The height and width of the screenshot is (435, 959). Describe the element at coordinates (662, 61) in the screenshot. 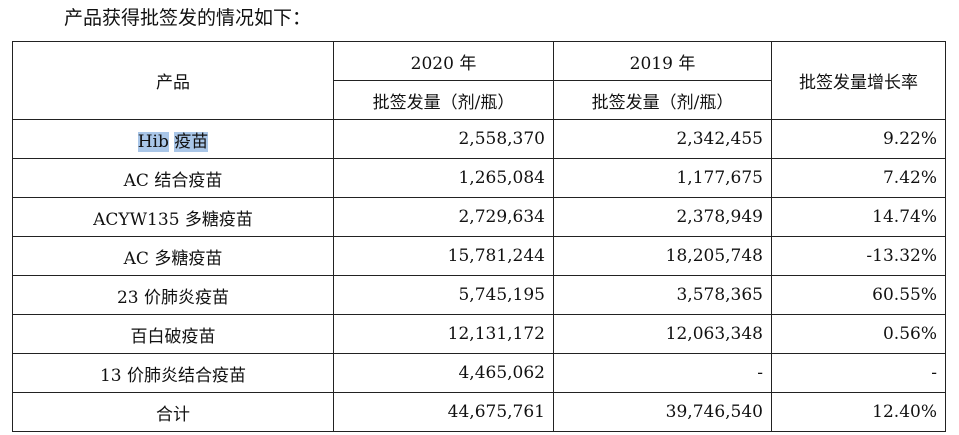

I see `header-year-2019: 2019 年` at that location.